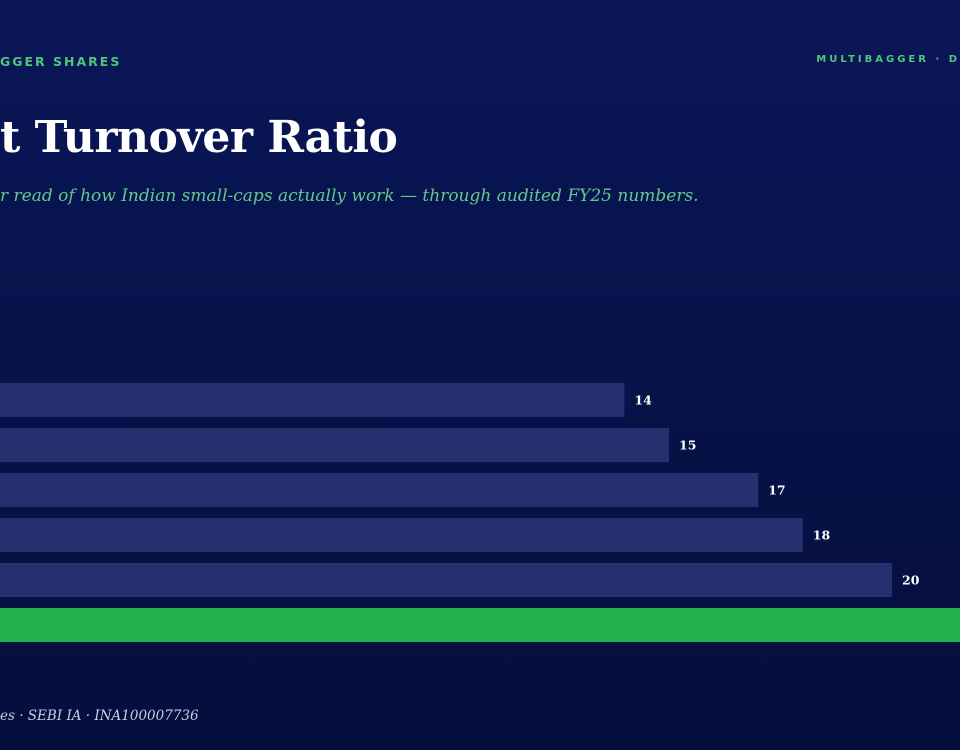 This screenshot has width=960, height=750. Describe the element at coordinates (888, 59) in the screenshot. I see `brand-right: MULTIBAGGER · D` at that location.